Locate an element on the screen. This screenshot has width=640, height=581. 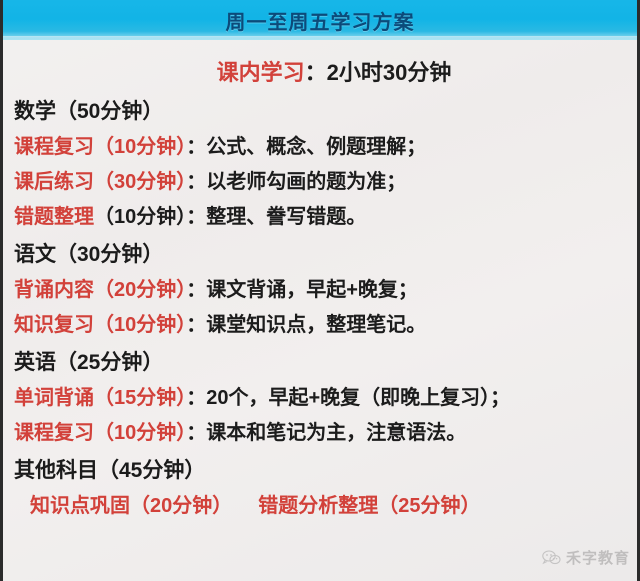
detail-body: ：公式、概念、例题理解； is located at coordinates (306, 147).